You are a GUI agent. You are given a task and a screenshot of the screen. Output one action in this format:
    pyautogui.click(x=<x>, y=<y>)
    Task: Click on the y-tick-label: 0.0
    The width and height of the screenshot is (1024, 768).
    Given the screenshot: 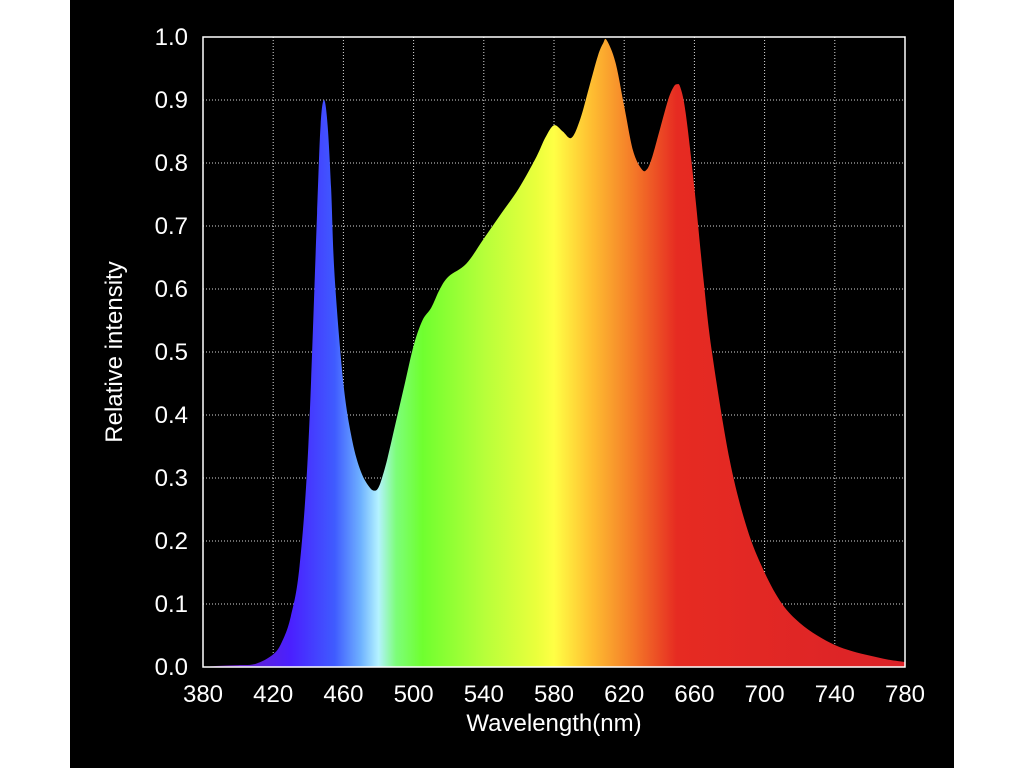 What is the action you would take?
    pyautogui.click(x=171, y=667)
    